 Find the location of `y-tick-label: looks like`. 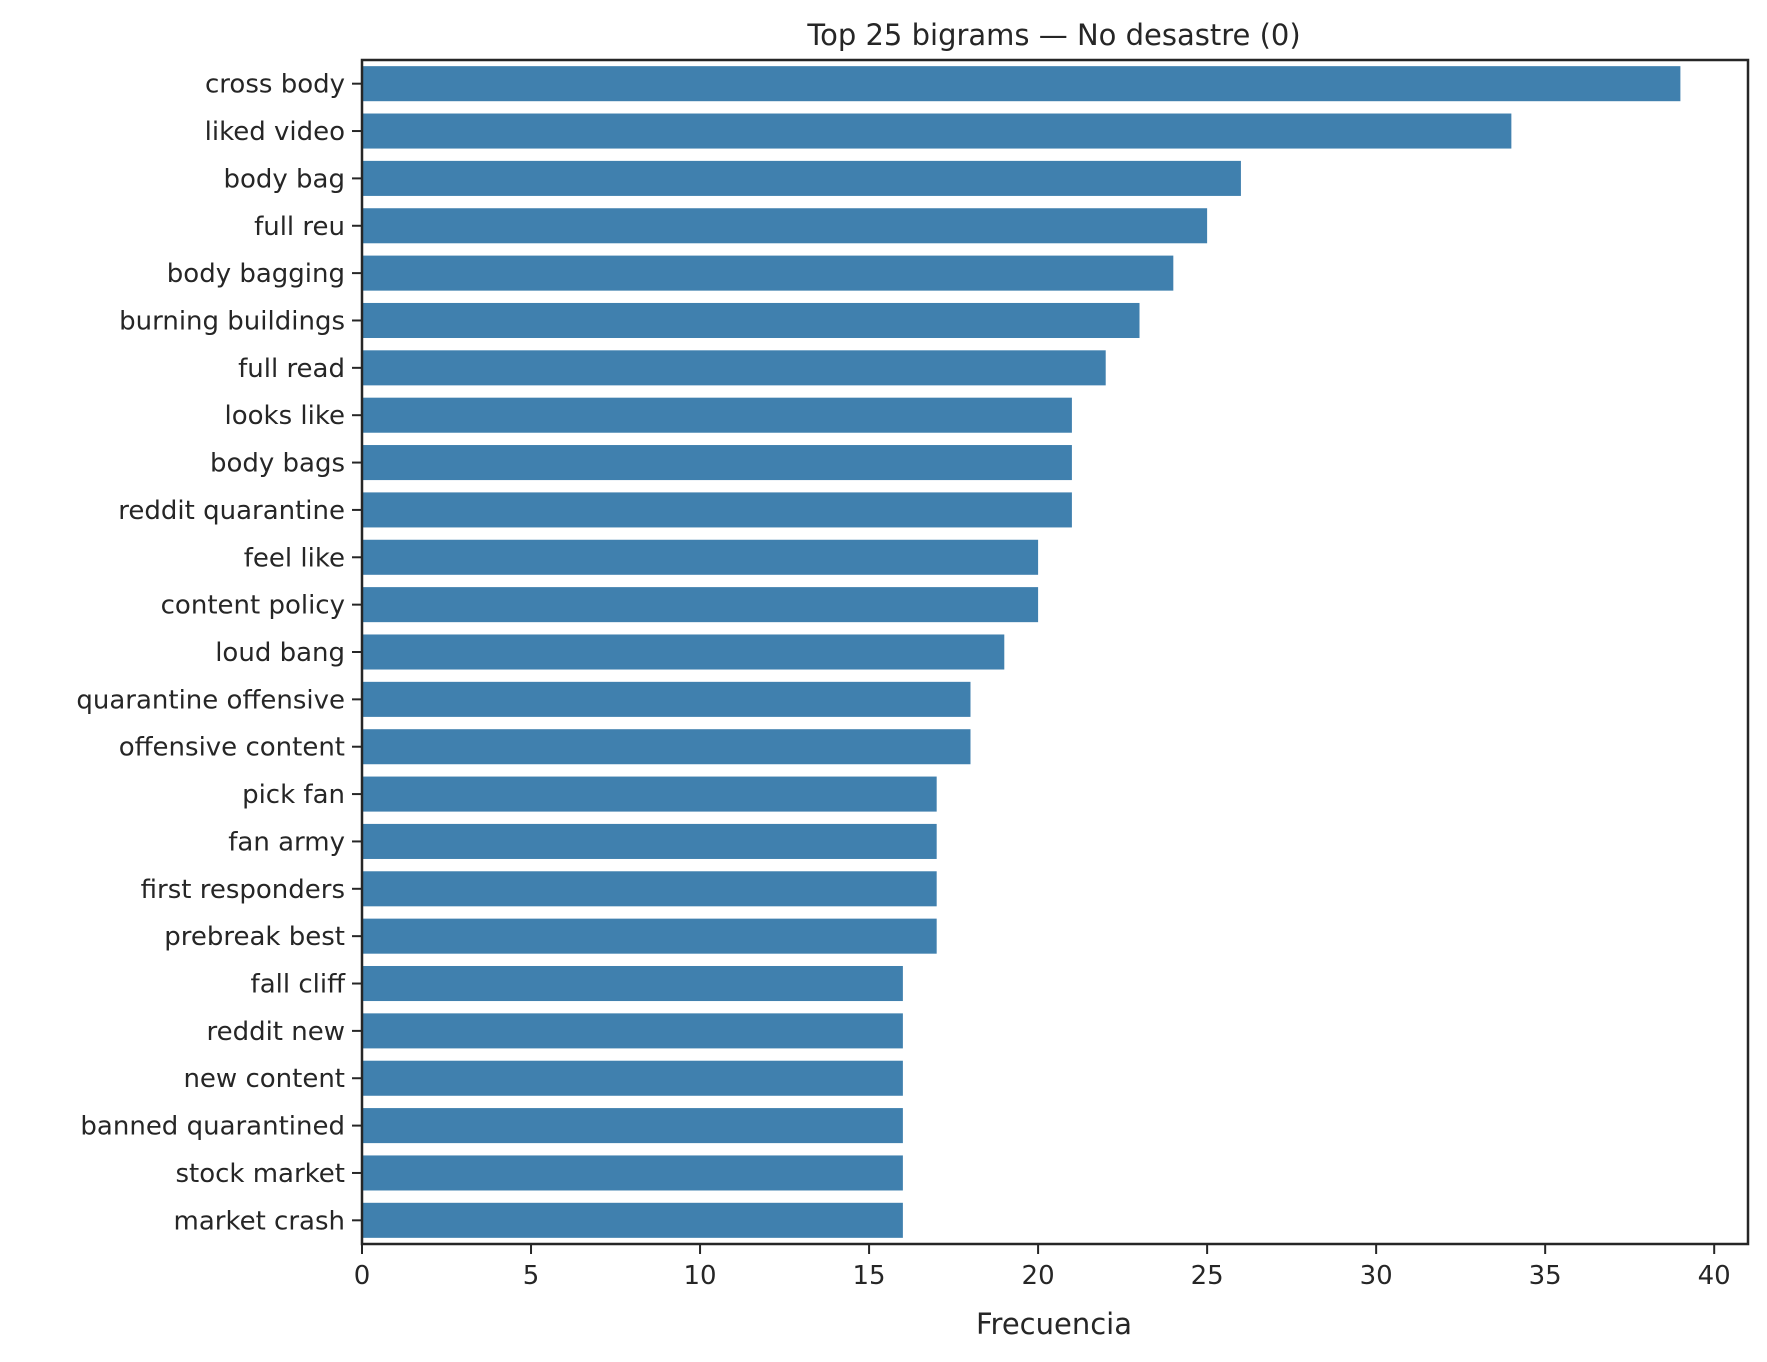

y-tick-label: looks like is located at coordinates (285, 416).